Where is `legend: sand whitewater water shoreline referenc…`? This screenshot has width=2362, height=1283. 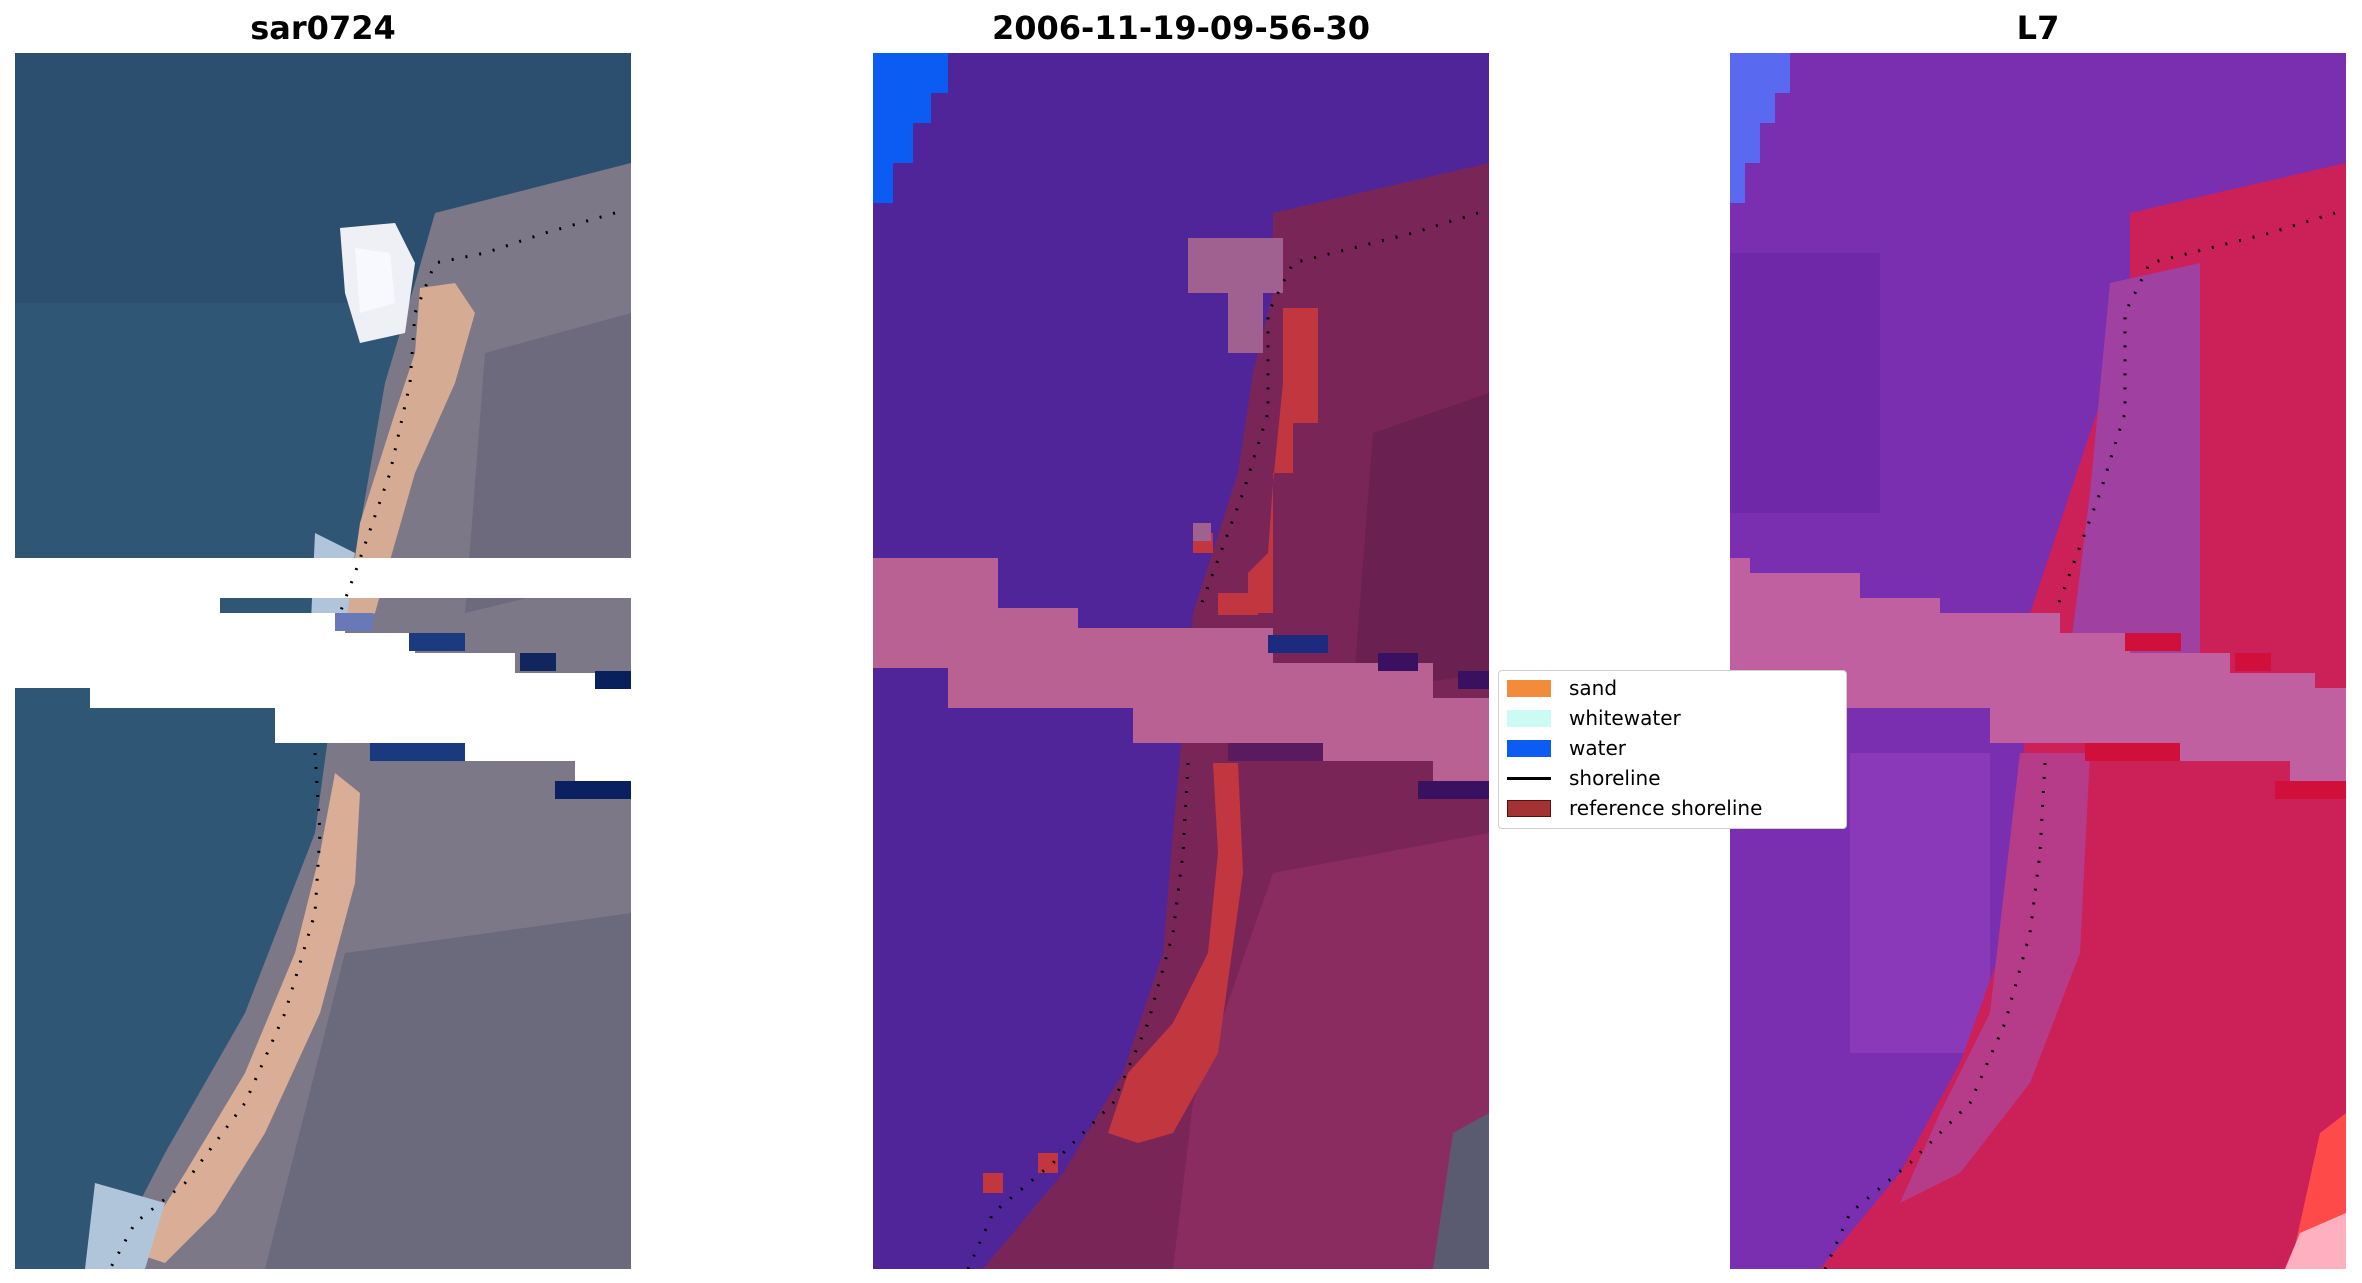
legend: sand whitewater water shoreline referenc… is located at coordinates (1672, 749).